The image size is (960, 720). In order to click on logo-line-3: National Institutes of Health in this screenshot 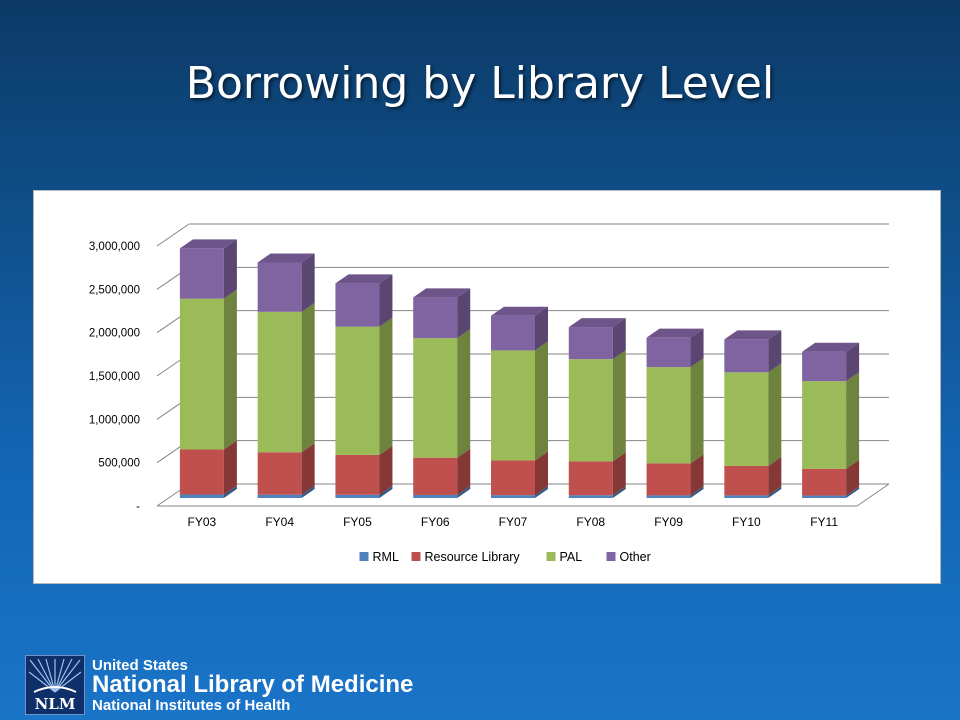, I will do `click(191, 705)`.